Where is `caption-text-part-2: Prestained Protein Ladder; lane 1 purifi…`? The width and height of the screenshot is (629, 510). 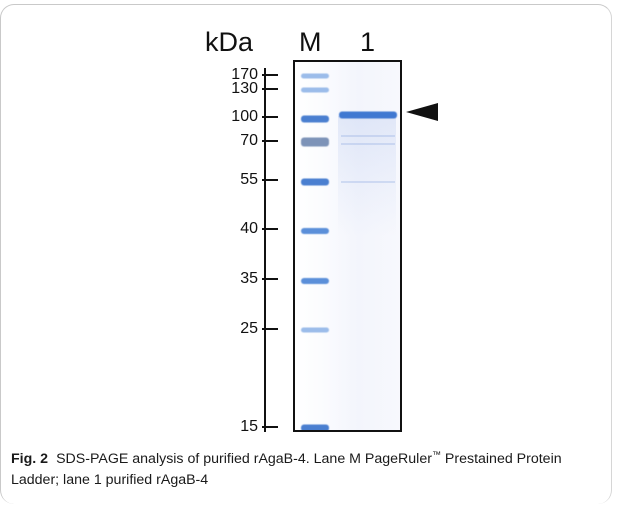 caption-text-part-2: Prestained Protein Ladder; lane 1 purifi… is located at coordinates (286, 469).